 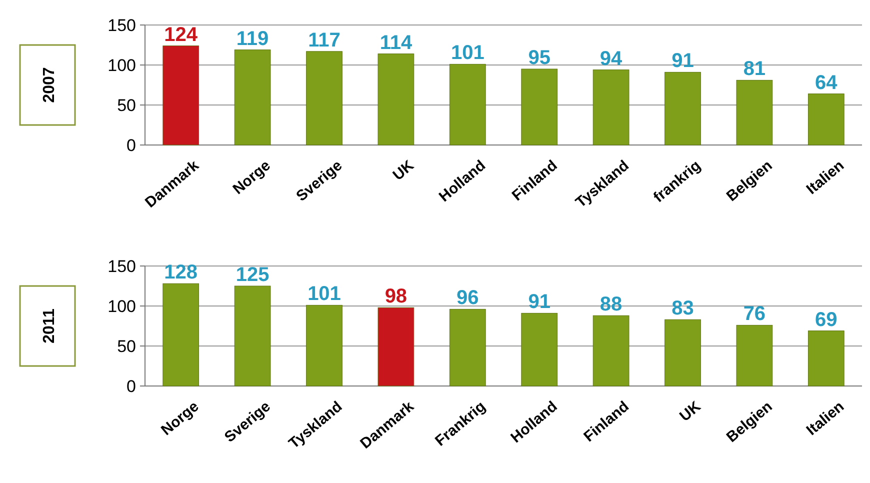 What do you see at coordinates (826, 319) in the screenshot?
I see `data-label: 69` at bounding box center [826, 319].